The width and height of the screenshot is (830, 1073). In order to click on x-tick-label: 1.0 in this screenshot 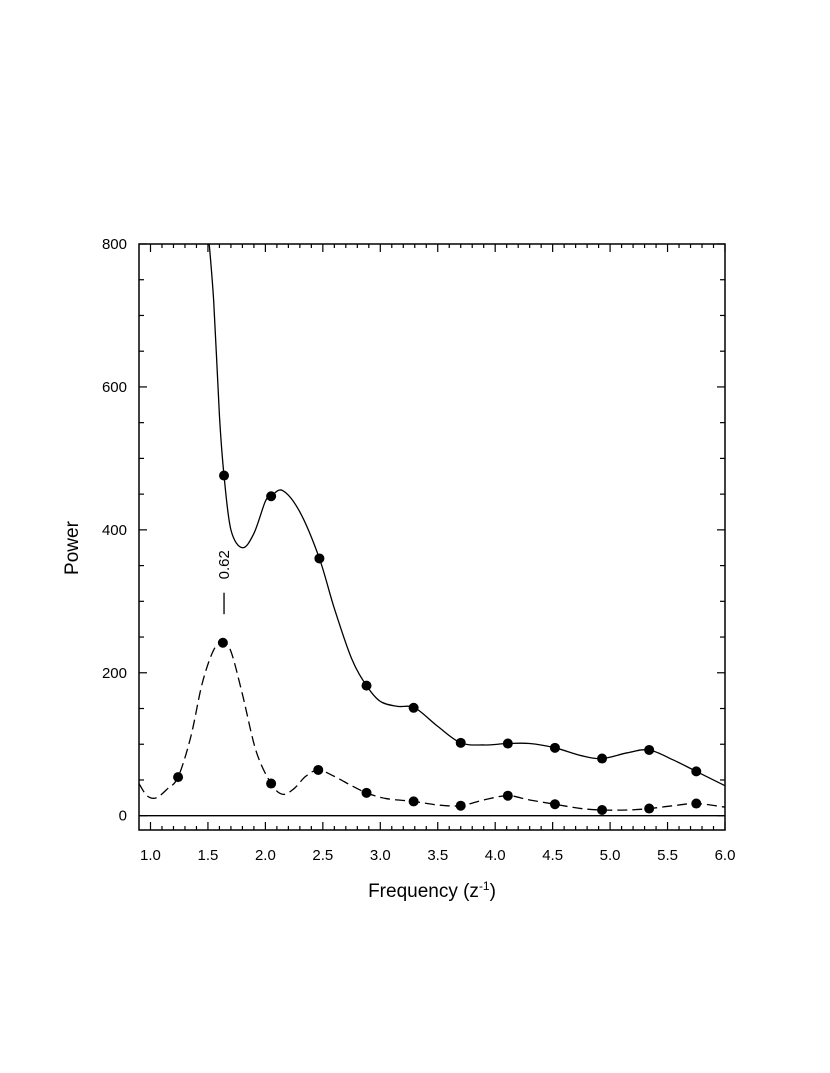, I will do `click(150, 855)`.